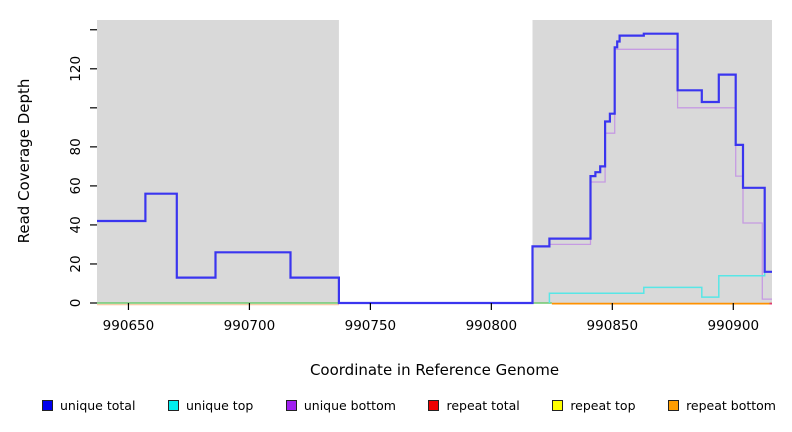  I want to click on legend-item: unique top, so click(210, 405).